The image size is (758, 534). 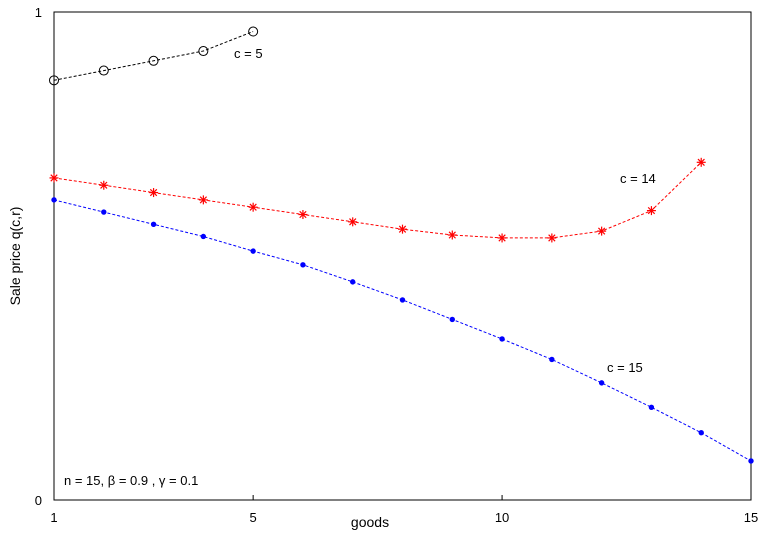 I want to click on x-tick-label: 15, so click(x=751, y=517).